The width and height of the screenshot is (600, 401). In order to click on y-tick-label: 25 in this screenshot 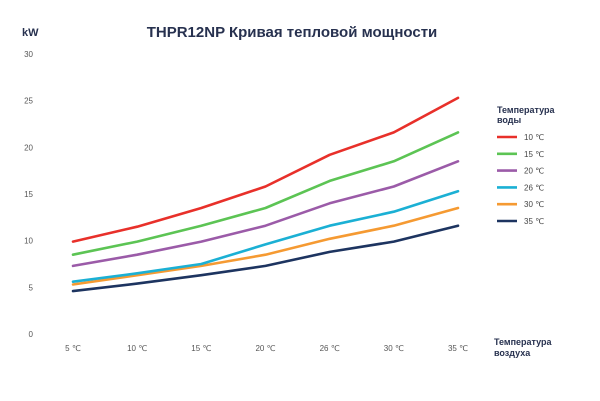, I will do `click(28, 101)`.